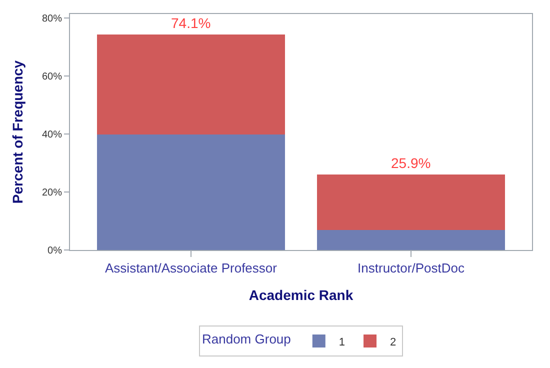 The image size is (550, 368). What do you see at coordinates (52, 77) in the screenshot?
I see `y-tick-label: 60%` at bounding box center [52, 77].